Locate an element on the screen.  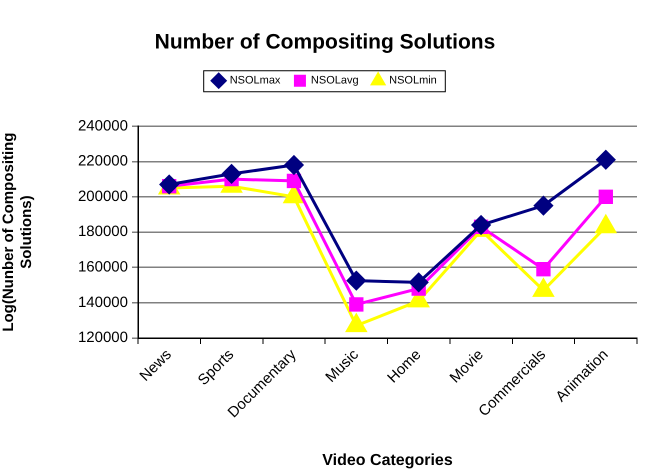
legend-label: NSOLavg is located at coordinates (334, 80).